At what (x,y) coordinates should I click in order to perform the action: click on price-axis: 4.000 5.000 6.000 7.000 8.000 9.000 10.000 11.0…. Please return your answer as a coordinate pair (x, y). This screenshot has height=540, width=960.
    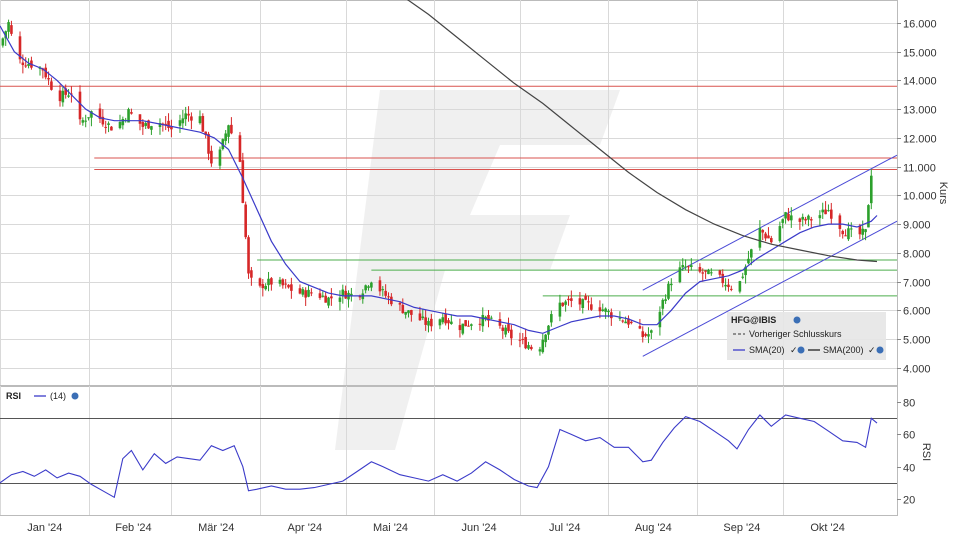
    Looking at the image, I should click on (917, 197).